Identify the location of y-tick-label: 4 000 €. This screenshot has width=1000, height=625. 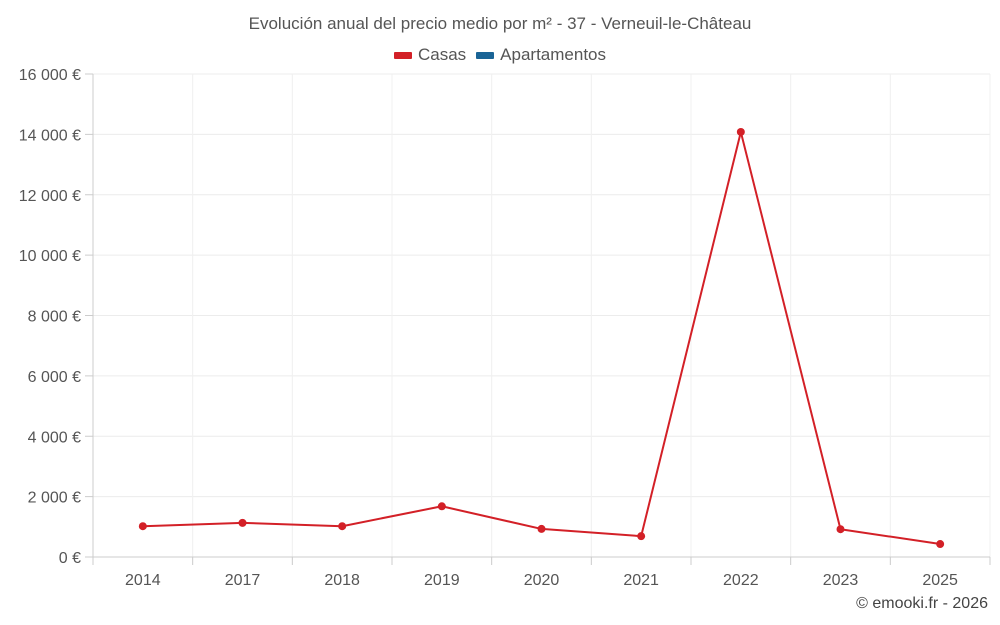
(54, 437).